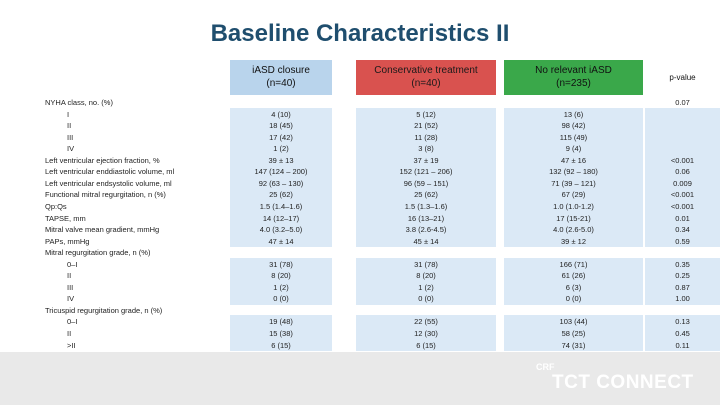 This screenshot has height=405, width=720. Describe the element at coordinates (426, 230) in the screenshot. I see `table-cell: 3.8 (2.6-4.5)` at that location.